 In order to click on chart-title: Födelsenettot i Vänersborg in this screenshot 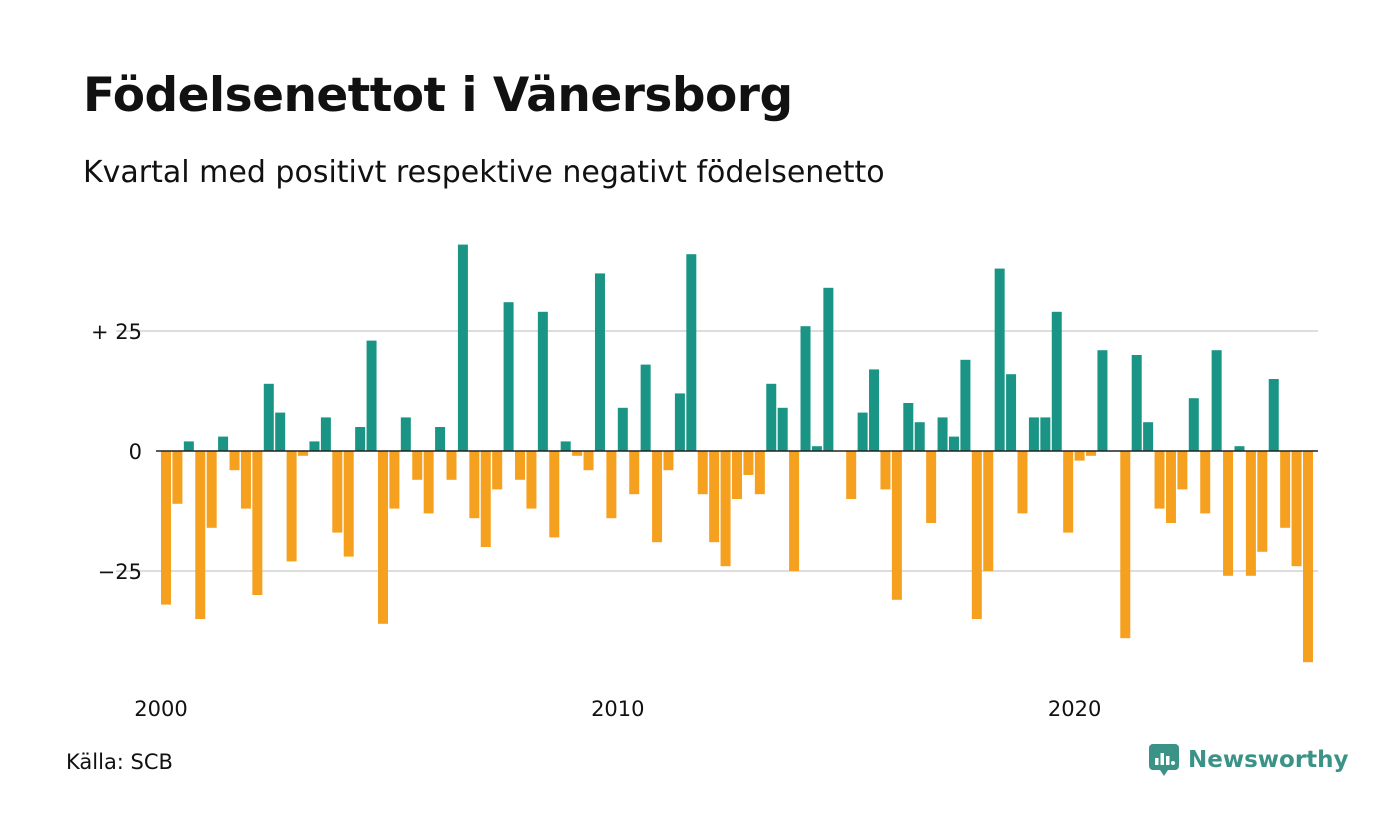, I will do `click(438, 95)`.